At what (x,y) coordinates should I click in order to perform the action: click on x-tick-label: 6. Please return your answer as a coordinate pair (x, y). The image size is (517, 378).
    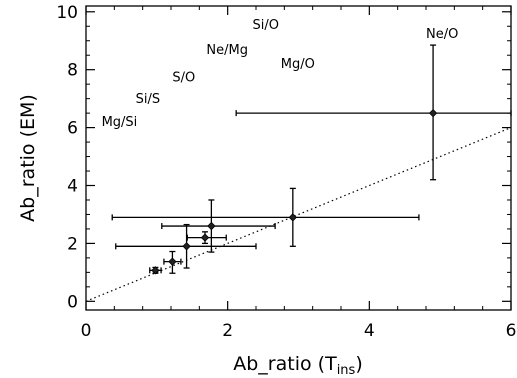
    Looking at the image, I should click on (511, 331).